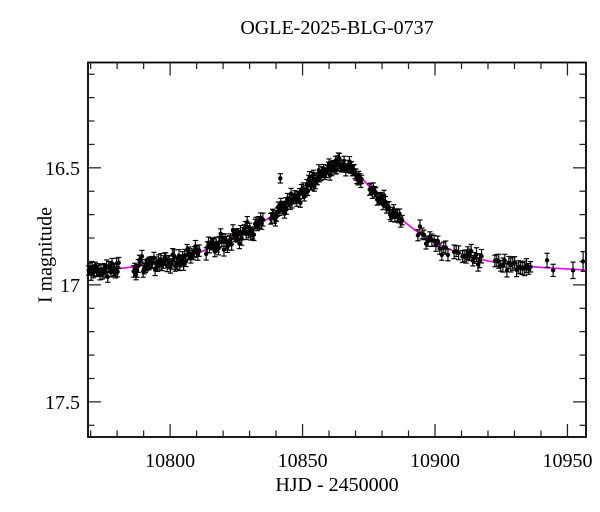 This screenshot has width=600, height=512. I want to click on y-tick-label: 17, so click(70, 286).